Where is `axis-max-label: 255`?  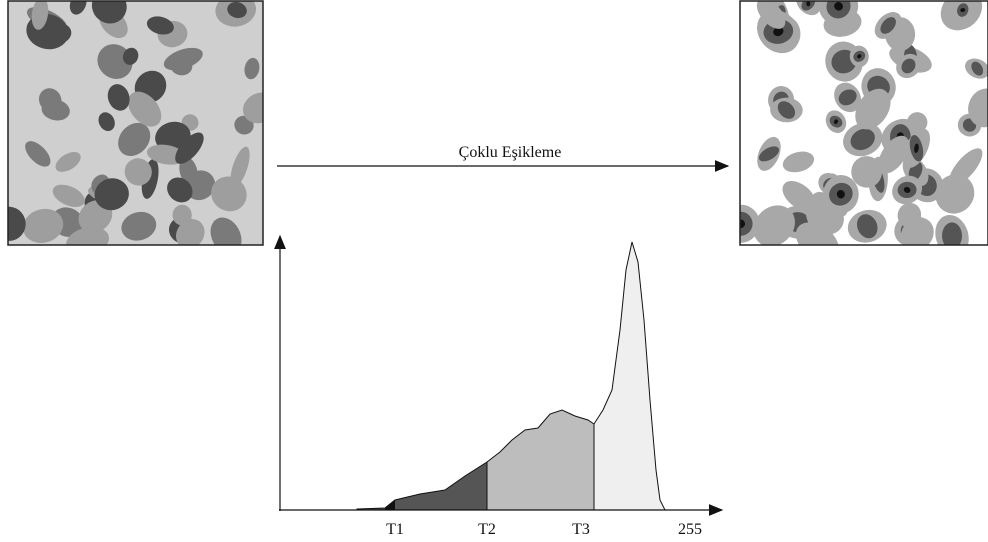 axis-max-label: 255 is located at coordinates (690, 529).